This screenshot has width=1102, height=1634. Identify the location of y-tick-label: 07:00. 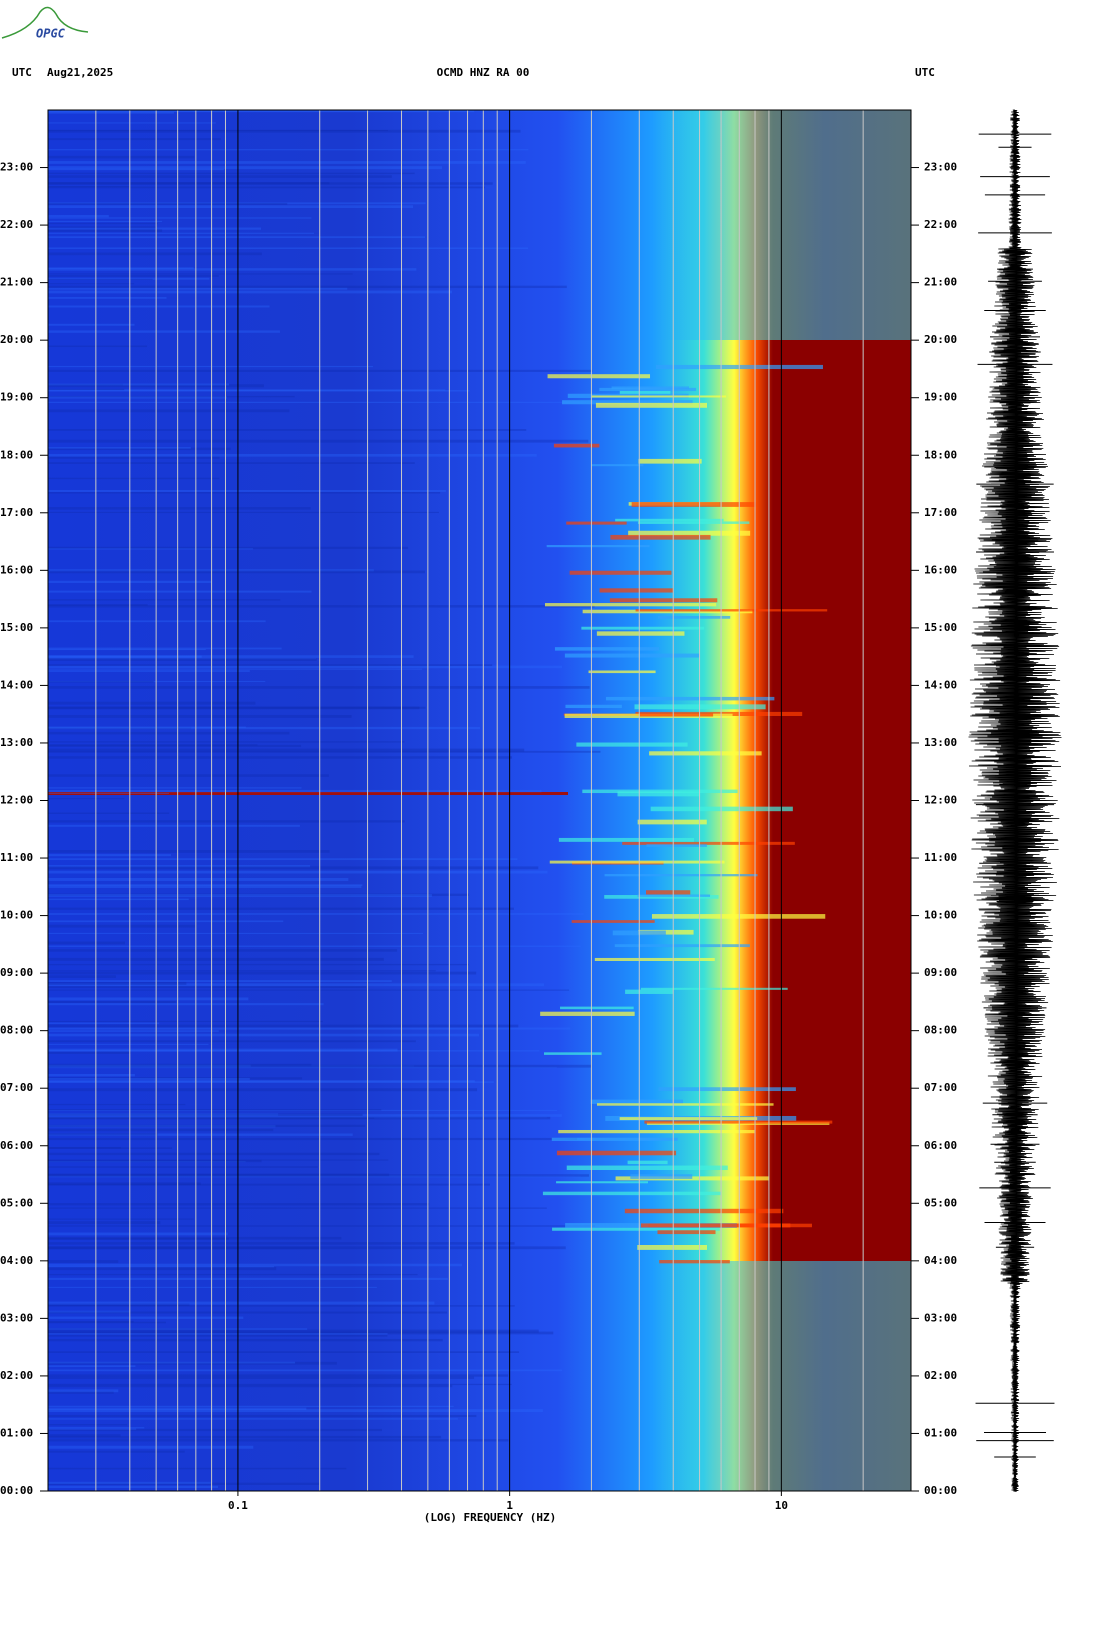
(16, 1087).